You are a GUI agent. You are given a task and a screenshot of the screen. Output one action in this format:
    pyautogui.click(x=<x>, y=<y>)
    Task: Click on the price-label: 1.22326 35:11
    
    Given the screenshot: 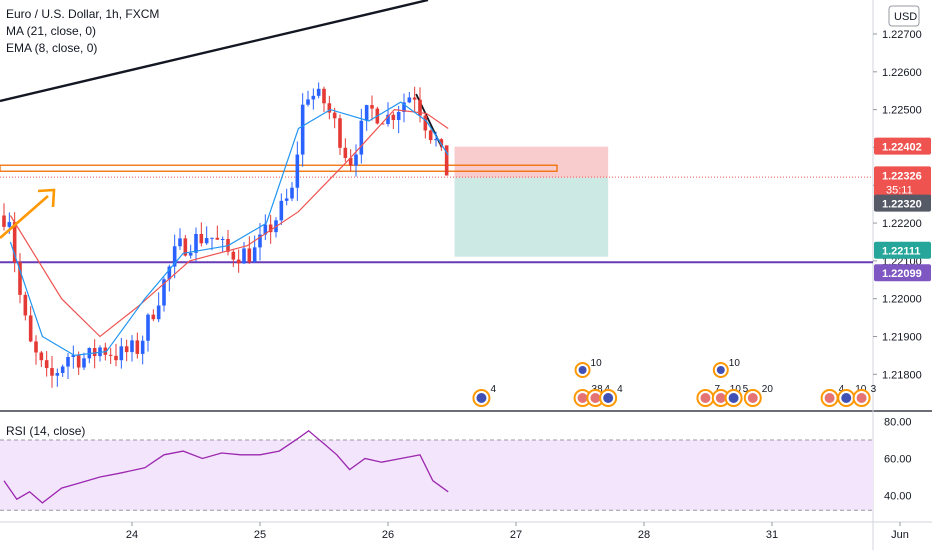 What is the action you would take?
    pyautogui.click(x=902, y=182)
    